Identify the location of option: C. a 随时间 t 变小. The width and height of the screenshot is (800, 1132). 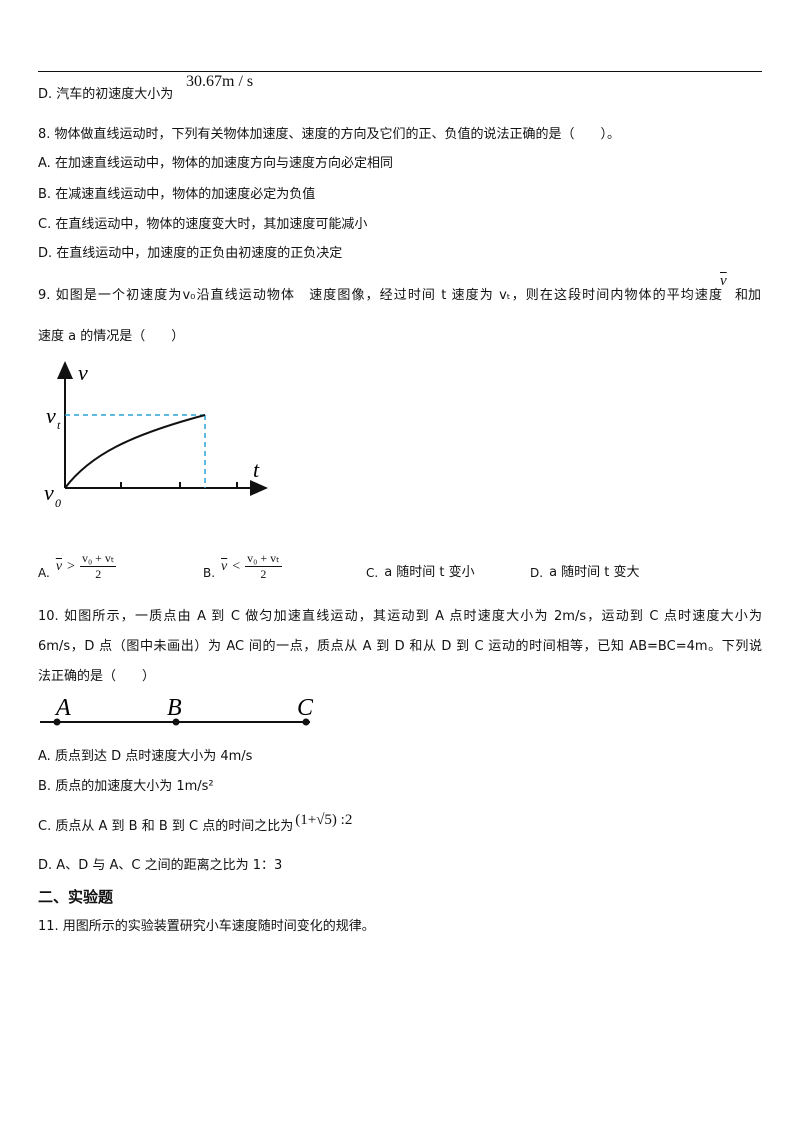
(420, 560).